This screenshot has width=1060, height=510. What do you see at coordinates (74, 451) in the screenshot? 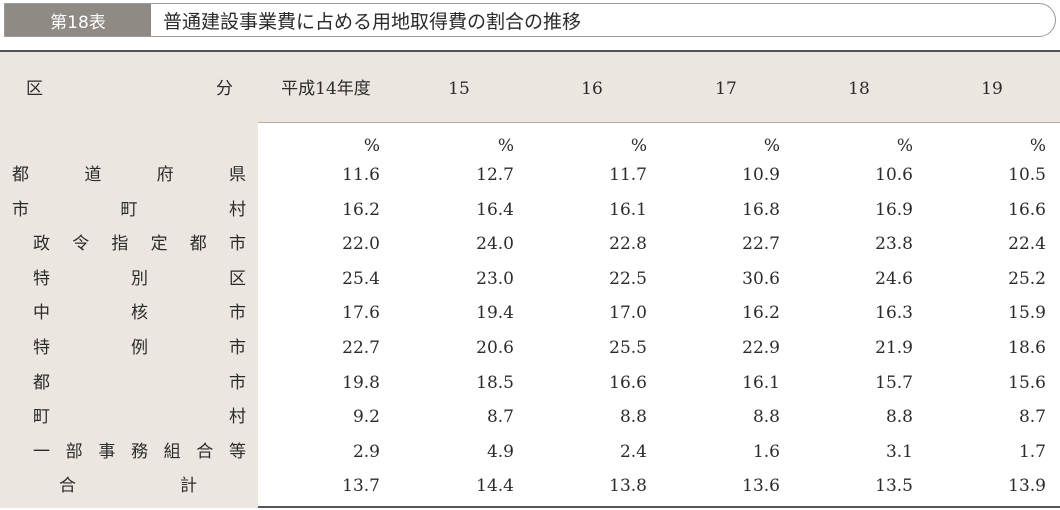
I see `row-label-char: 部` at bounding box center [74, 451].